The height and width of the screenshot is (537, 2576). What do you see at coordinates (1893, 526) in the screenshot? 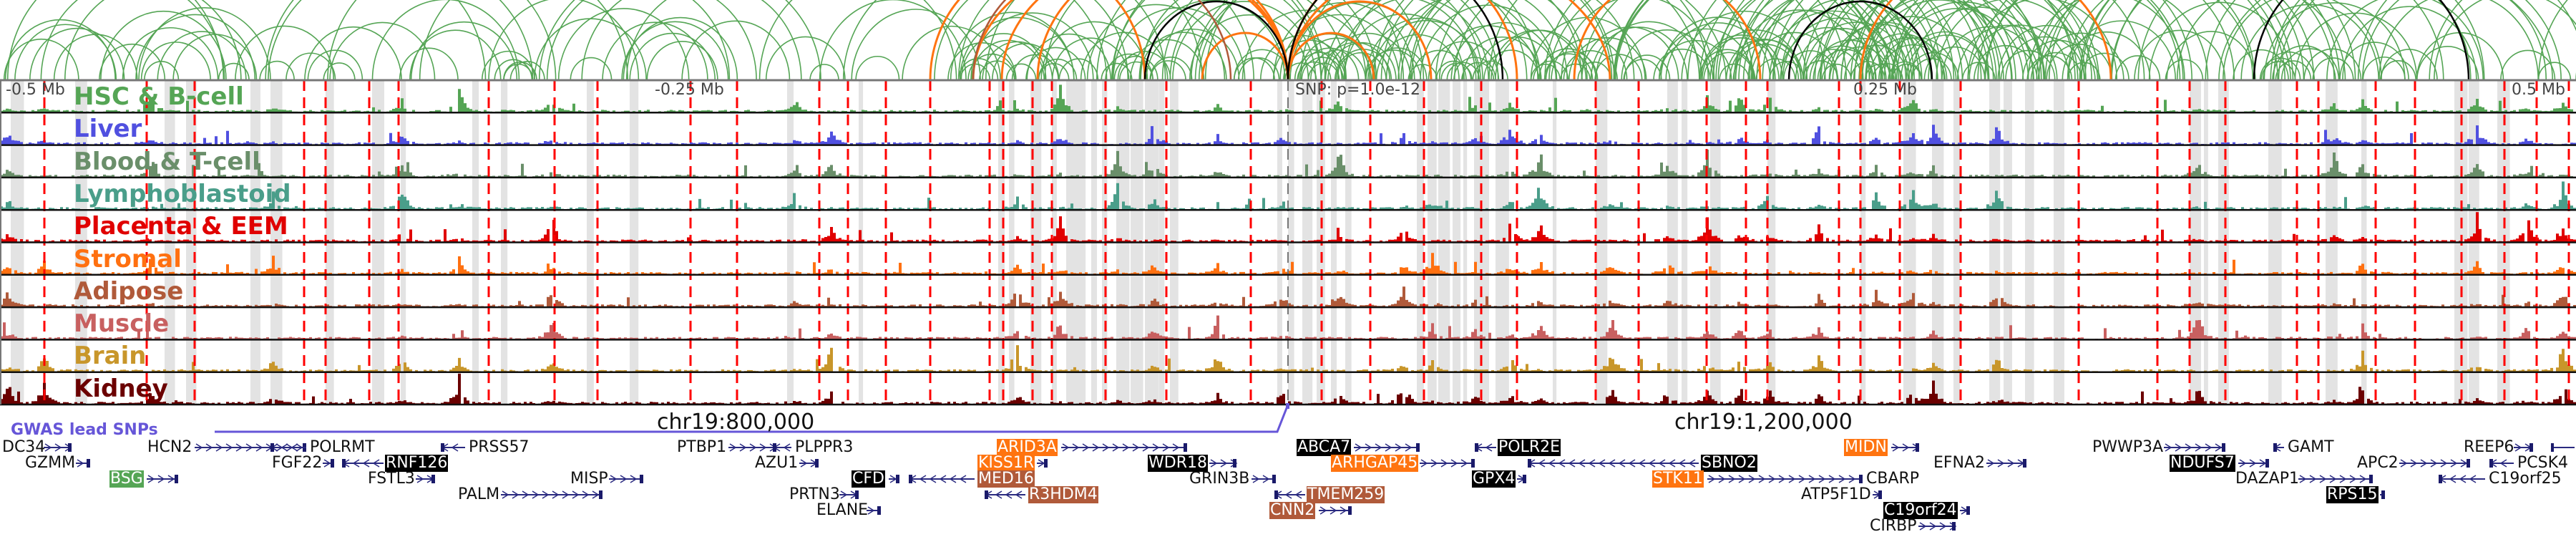
I see `gene-label: CIRBP` at bounding box center [1893, 526].